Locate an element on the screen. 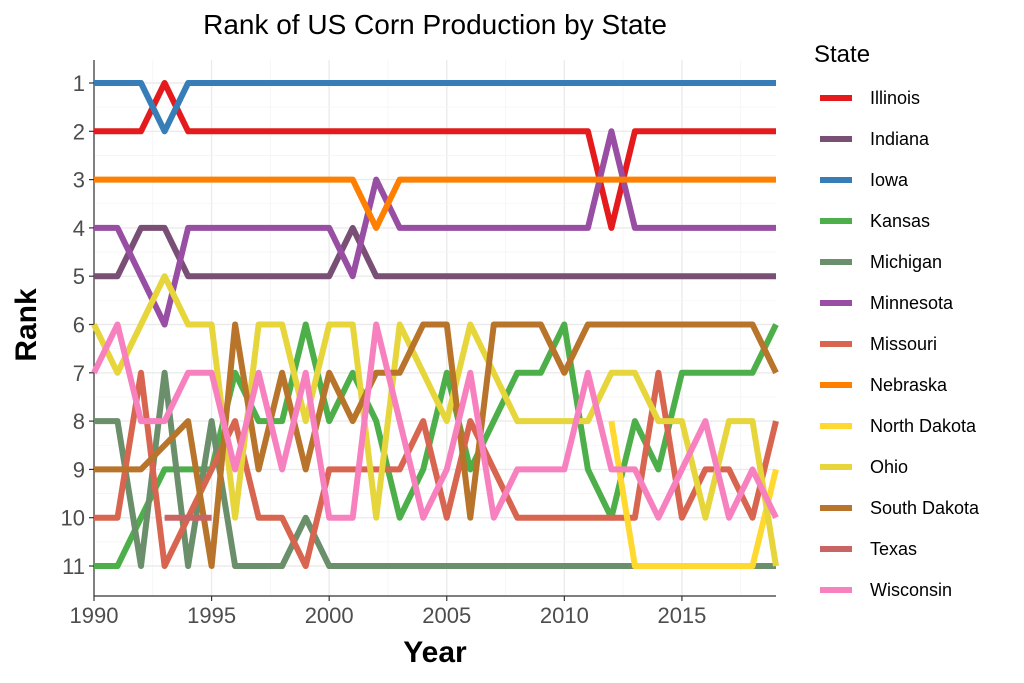 The image size is (1024, 683). legend-title: State is located at coordinates (842, 54).